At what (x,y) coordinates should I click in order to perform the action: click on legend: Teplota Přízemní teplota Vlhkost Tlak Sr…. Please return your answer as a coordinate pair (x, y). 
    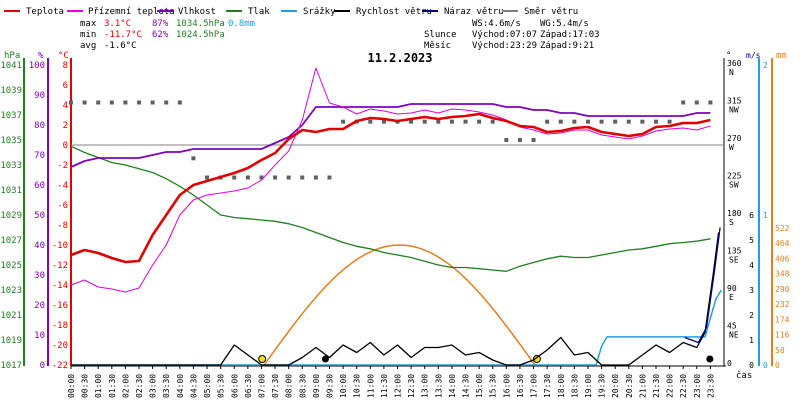
    Looking at the image, I should click on (291, 12).